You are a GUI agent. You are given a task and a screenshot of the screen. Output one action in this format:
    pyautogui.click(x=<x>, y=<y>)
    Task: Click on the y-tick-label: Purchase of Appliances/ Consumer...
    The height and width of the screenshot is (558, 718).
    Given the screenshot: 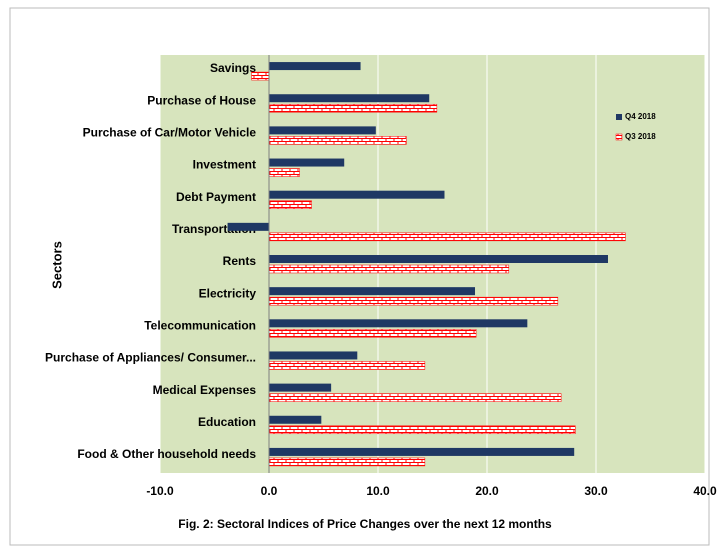 What is the action you would take?
    pyautogui.click(x=150, y=358)
    